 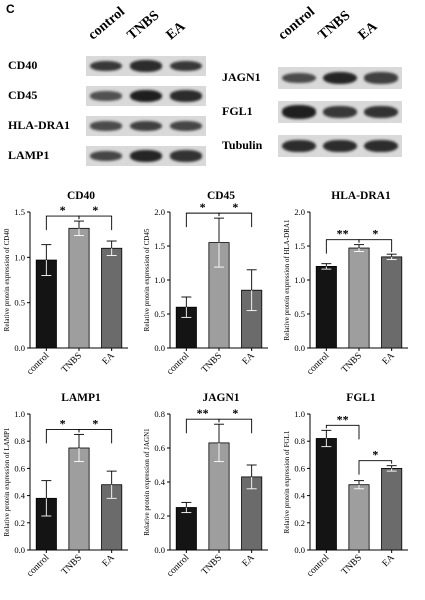 What do you see at coordinates (147, 279) in the screenshot?
I see `y-axis-label: Relative protein expression of CD45` at bounding box center [147, 279].